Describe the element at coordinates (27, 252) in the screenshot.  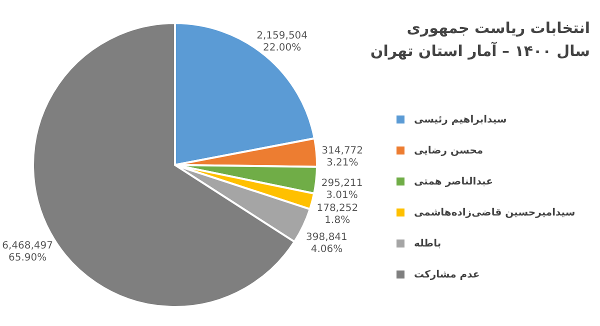
I see `data-label: 6,468,497 65.90%` at that location.